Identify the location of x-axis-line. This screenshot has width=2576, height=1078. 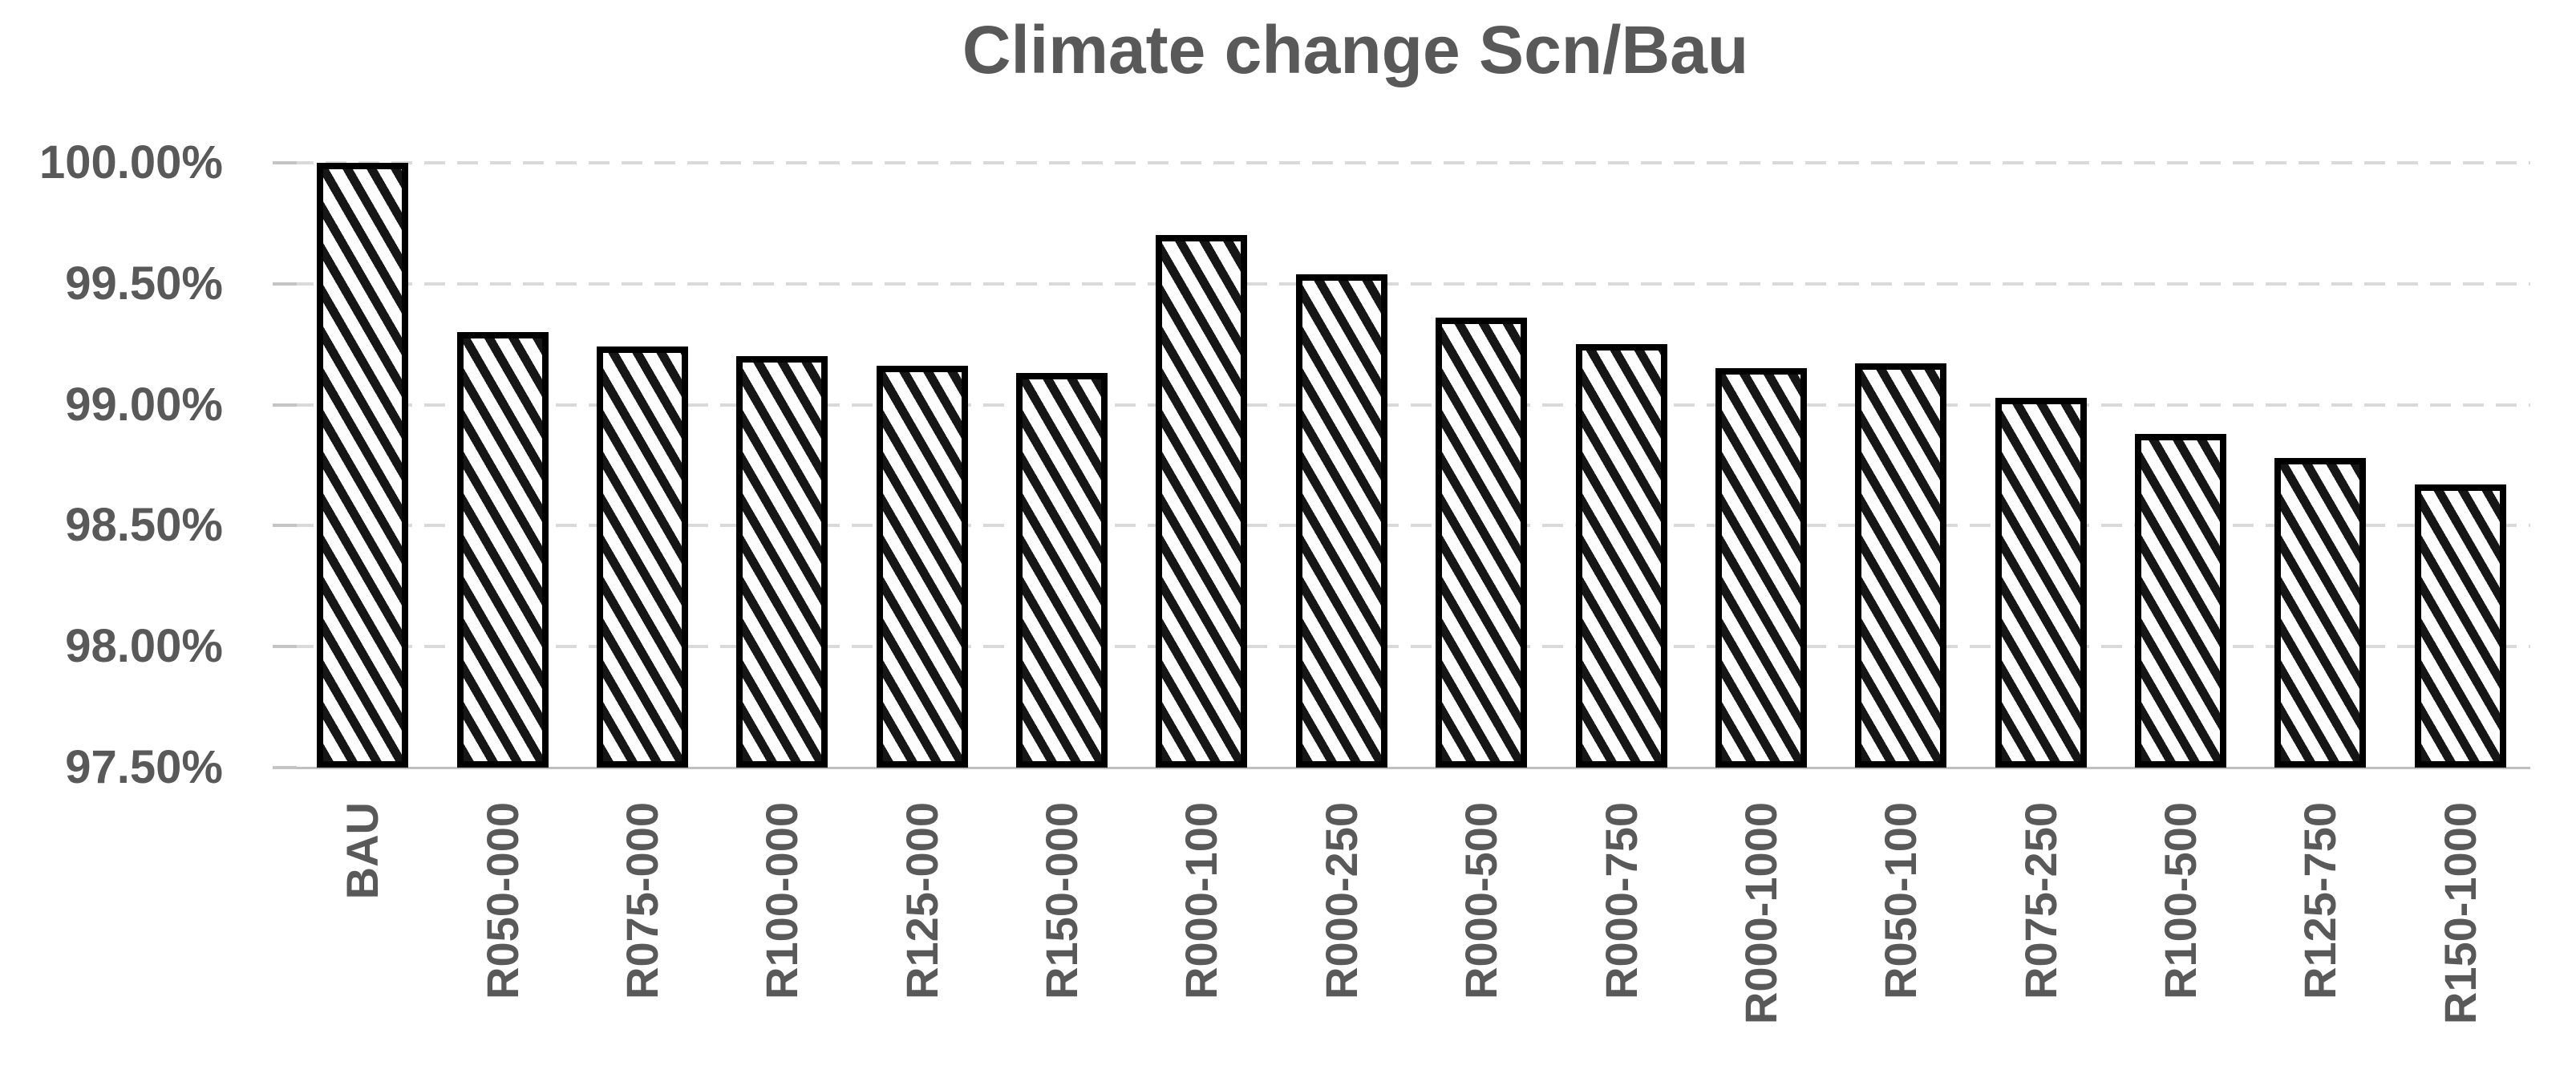
(1411, 768).